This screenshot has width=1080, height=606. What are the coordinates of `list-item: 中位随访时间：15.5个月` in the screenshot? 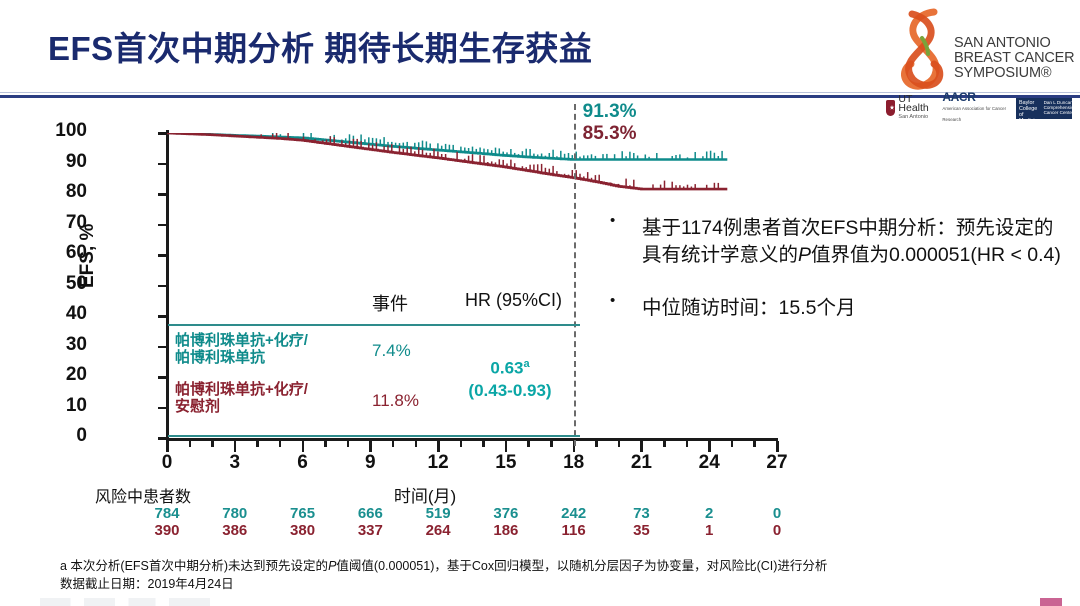 It's located at (835, 307).